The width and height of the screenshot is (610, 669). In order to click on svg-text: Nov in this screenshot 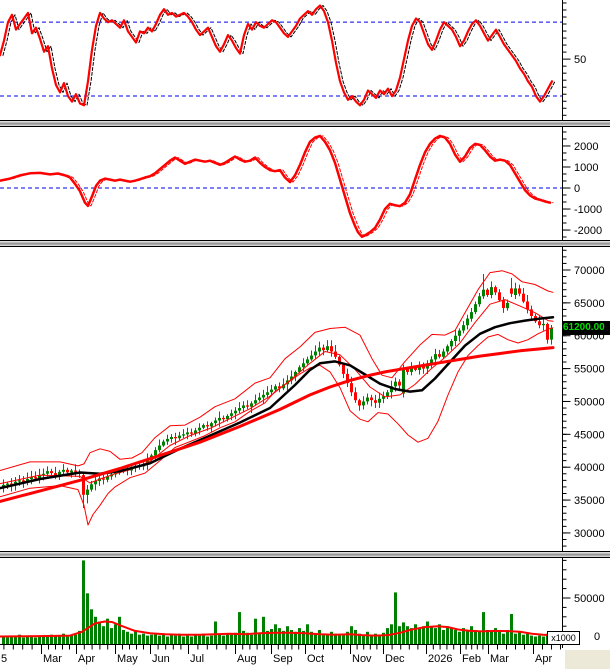, I will do `click(362, 659)`.